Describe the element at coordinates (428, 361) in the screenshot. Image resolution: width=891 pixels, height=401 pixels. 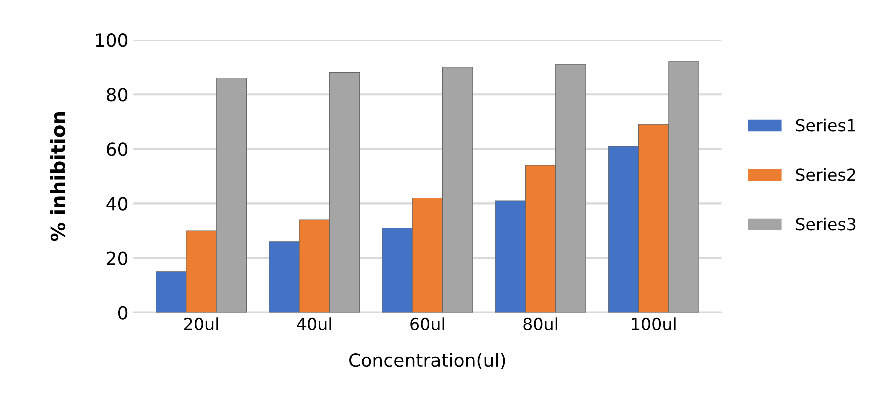
I see `x-axis-title: Concentration(ul)` at that location.